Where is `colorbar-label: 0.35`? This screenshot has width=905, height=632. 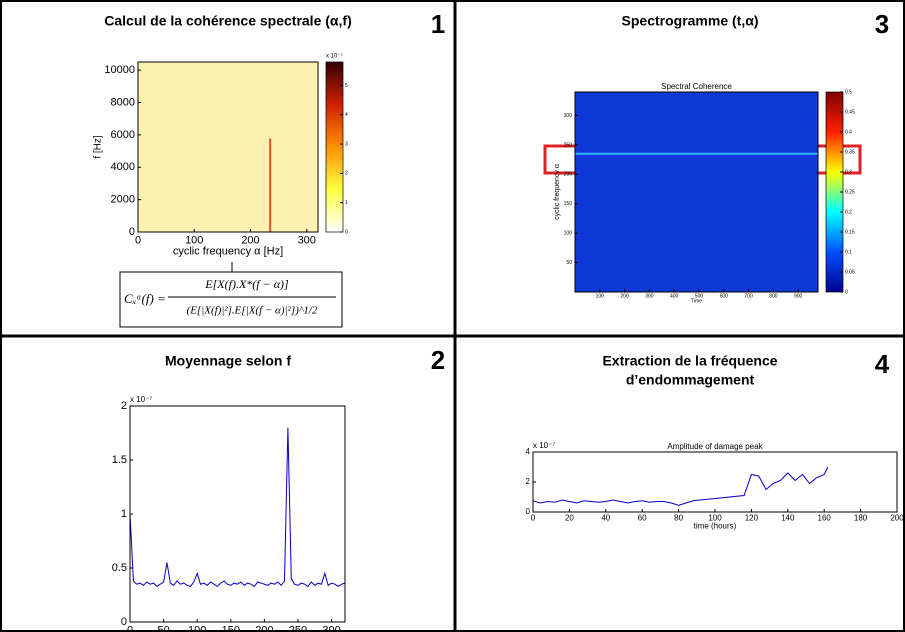
colorbar-label: 0.35 is located at coordinates (850, 152).